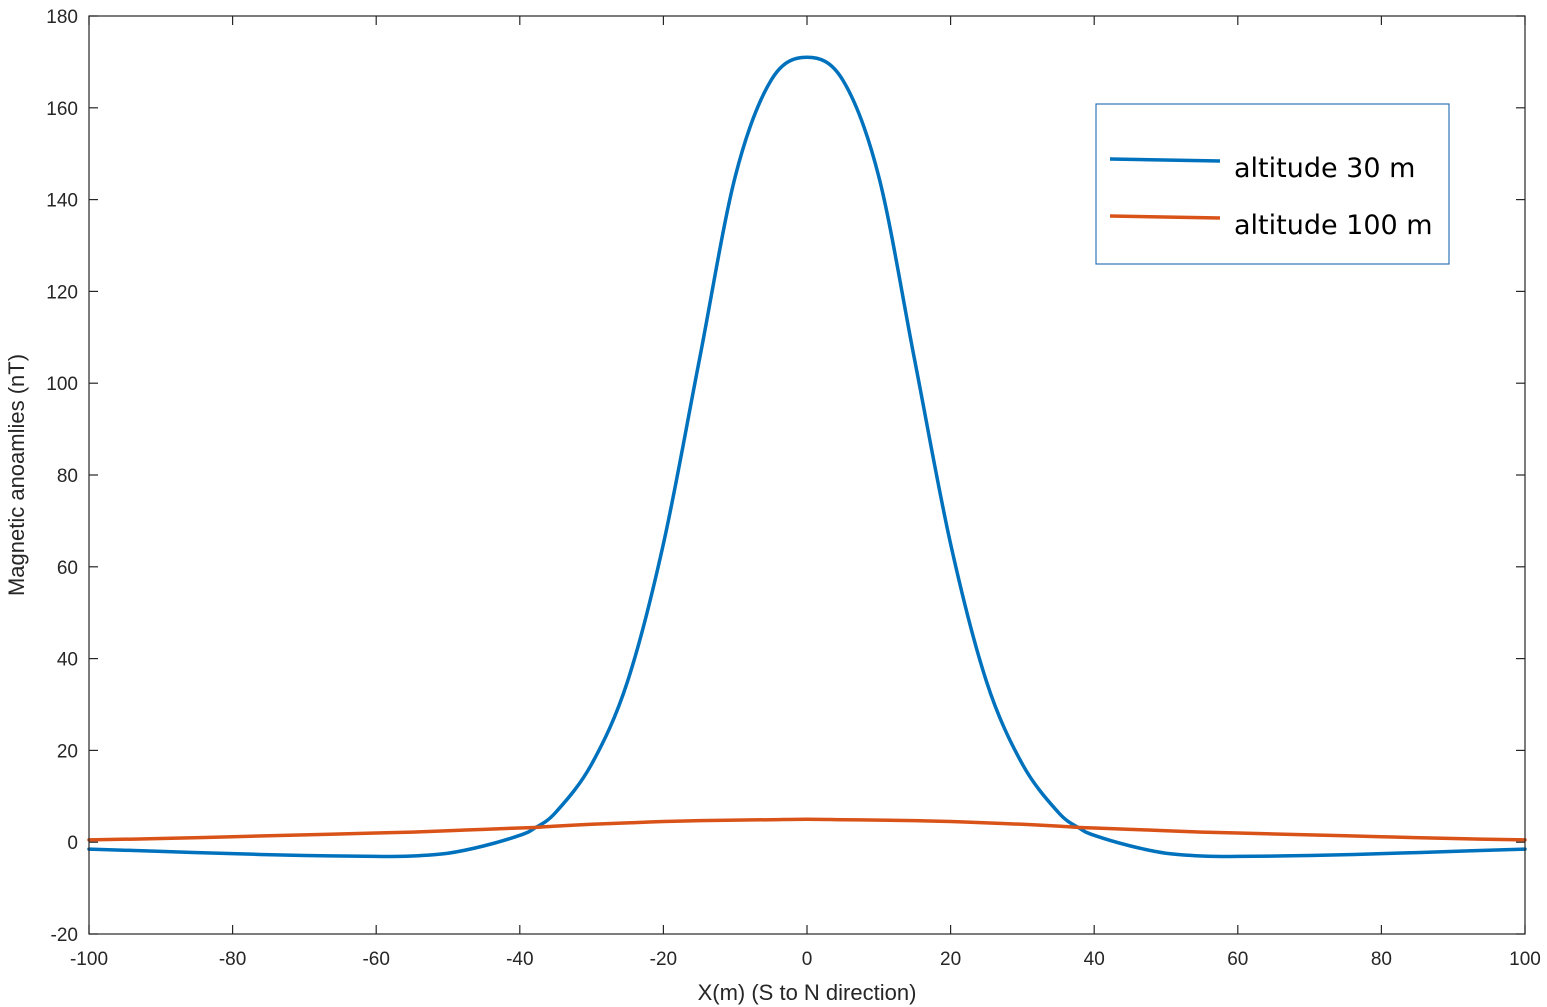  What do you see at coordinates (16, 475) in the screenshot?
I see `y-axis-label: Magnetic anoamlies (nT)` at bounding box center [16, 475].